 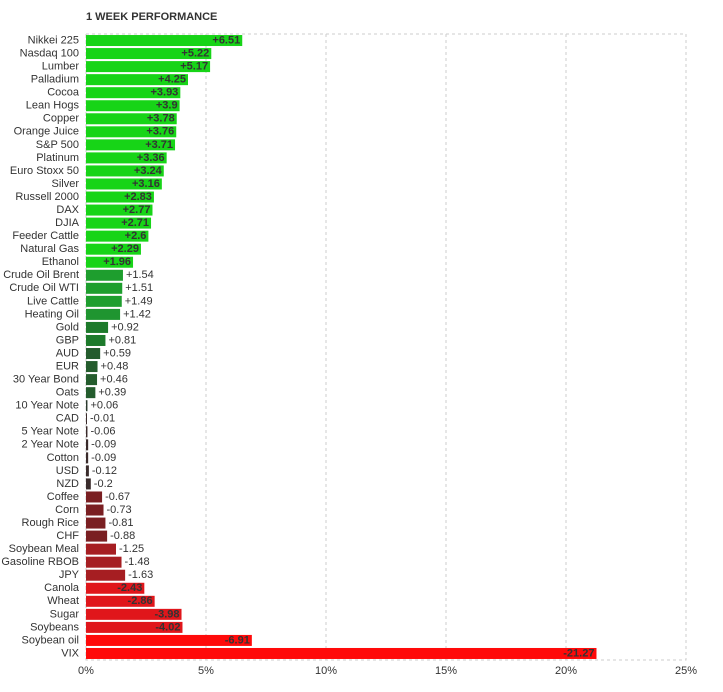 I want to click on value-label: -2.43, so click(x=129, y=588).